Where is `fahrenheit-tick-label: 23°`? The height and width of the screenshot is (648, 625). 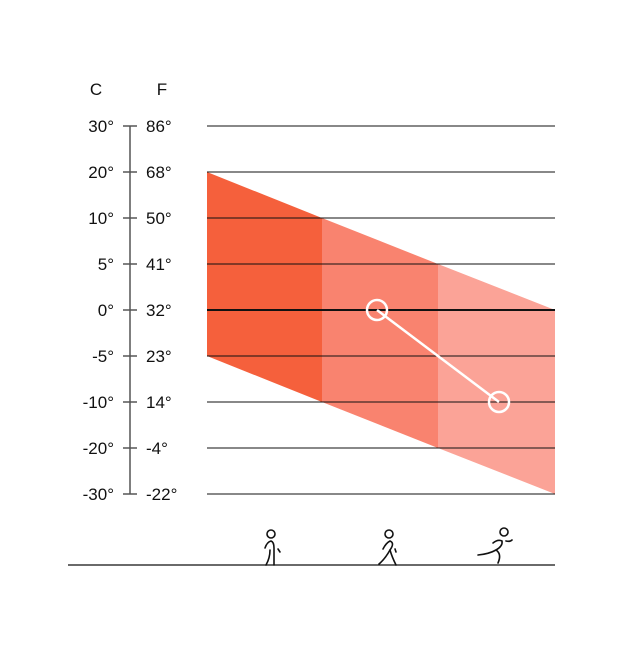 fahrenheit-tick-label: 23° is located at coordinates (159, 356).